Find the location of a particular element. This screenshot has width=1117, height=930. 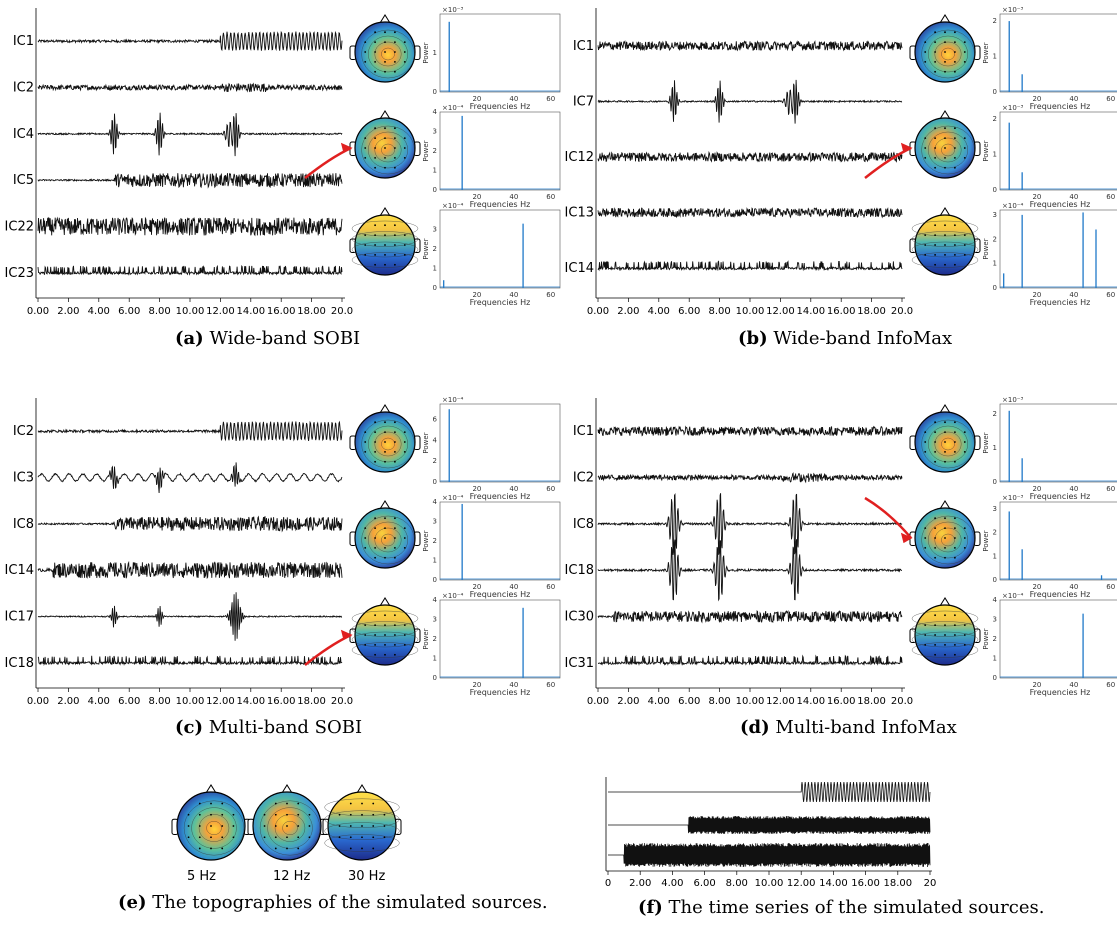

panel-c-caption: (c) Multi-band SOBI is located at coordinates (268, 727).